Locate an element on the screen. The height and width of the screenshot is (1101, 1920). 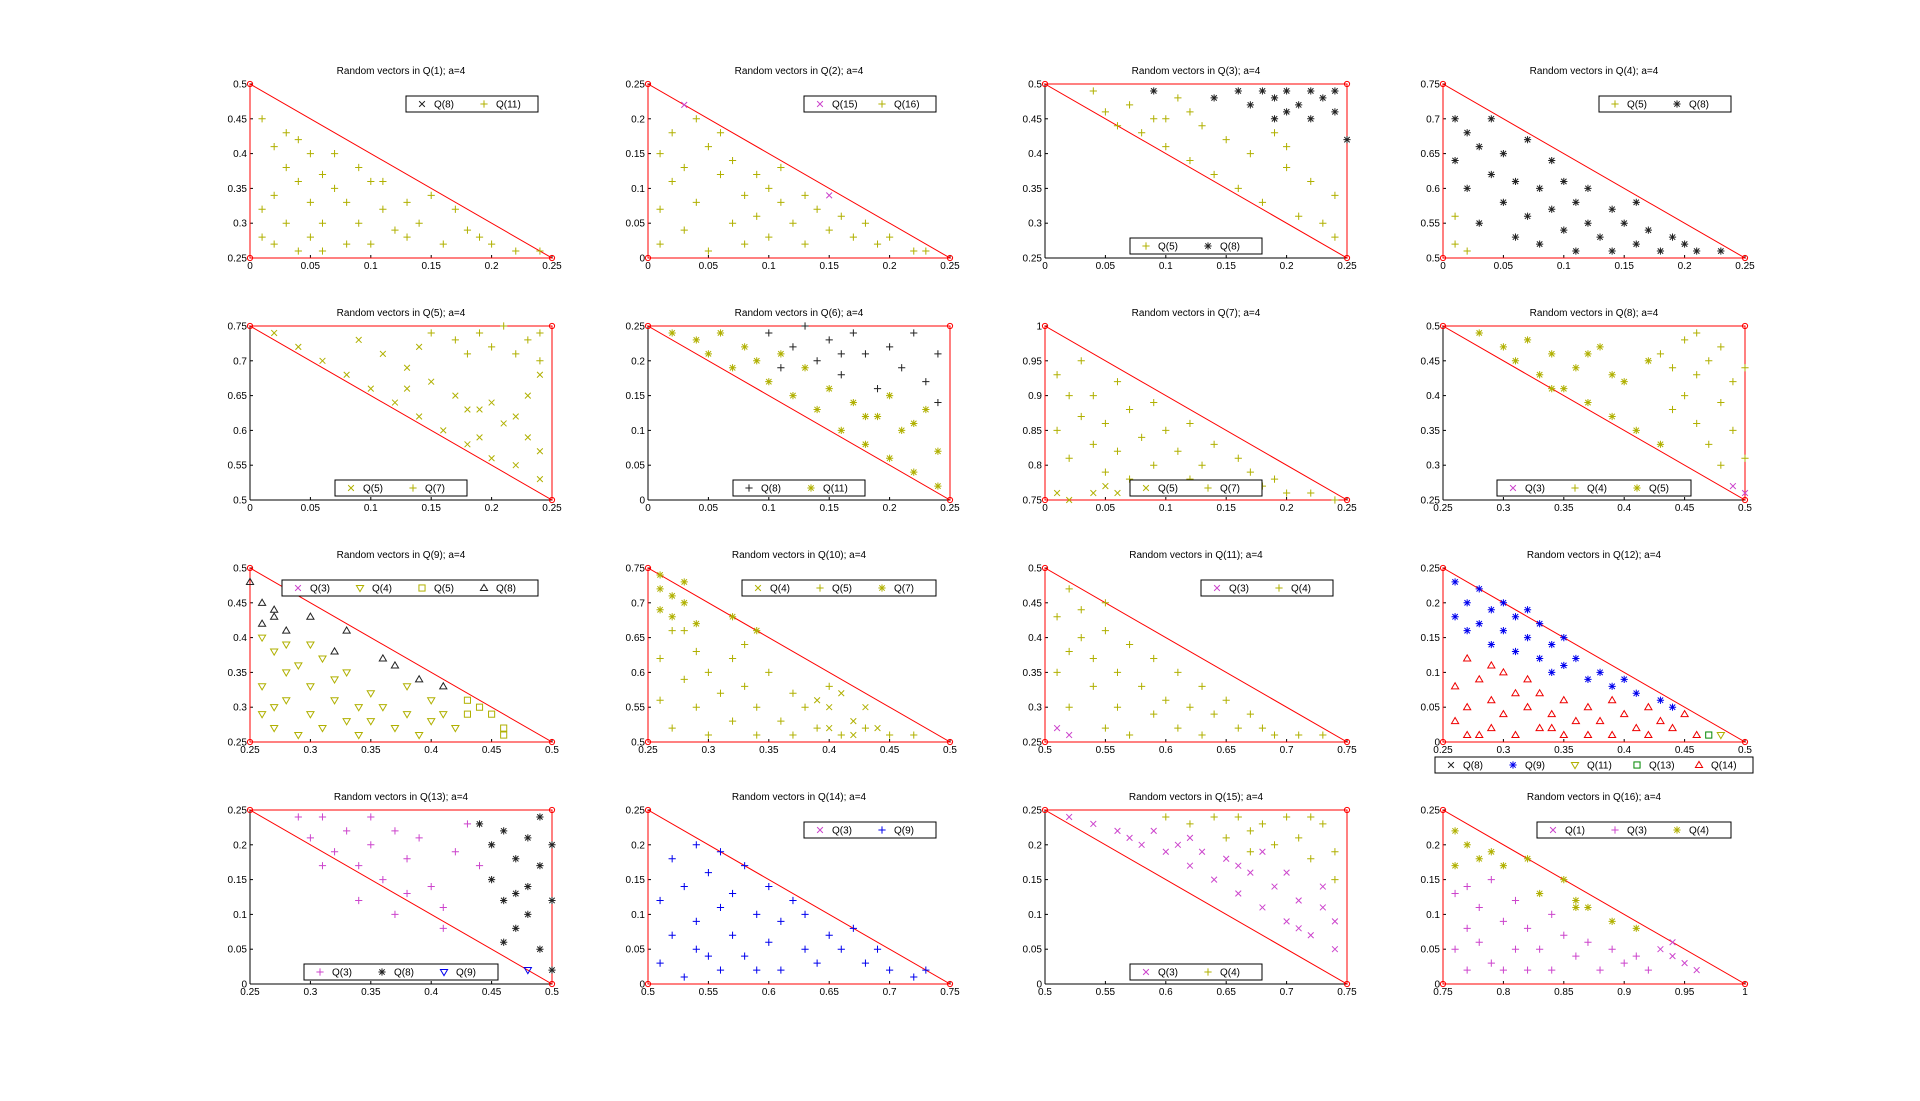
x-tick-label: 0.05 is located at coordinates (709, 508).